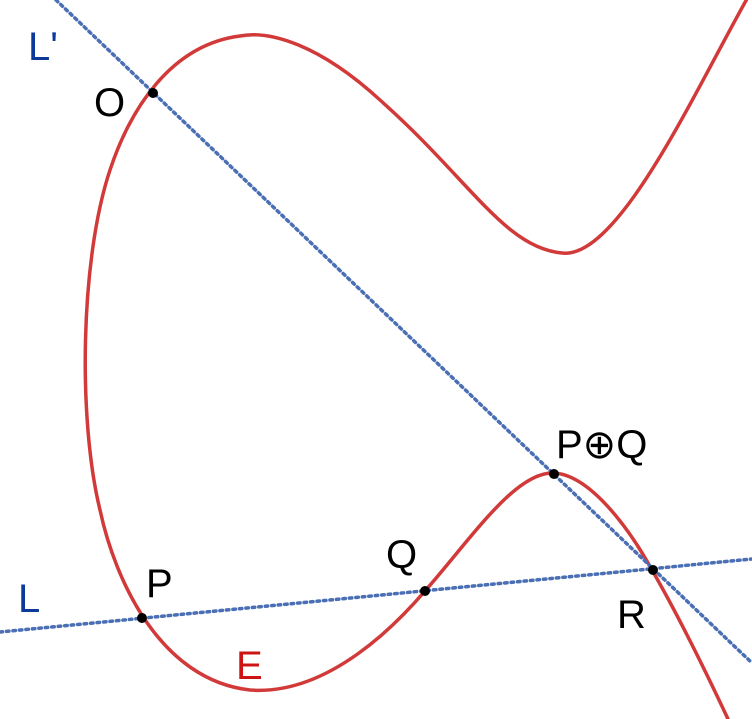 This screenshot has width=752, height=719. Describe the element at coordinates (142, 618) in the screenshot. I see `point-p-dot` at that location.